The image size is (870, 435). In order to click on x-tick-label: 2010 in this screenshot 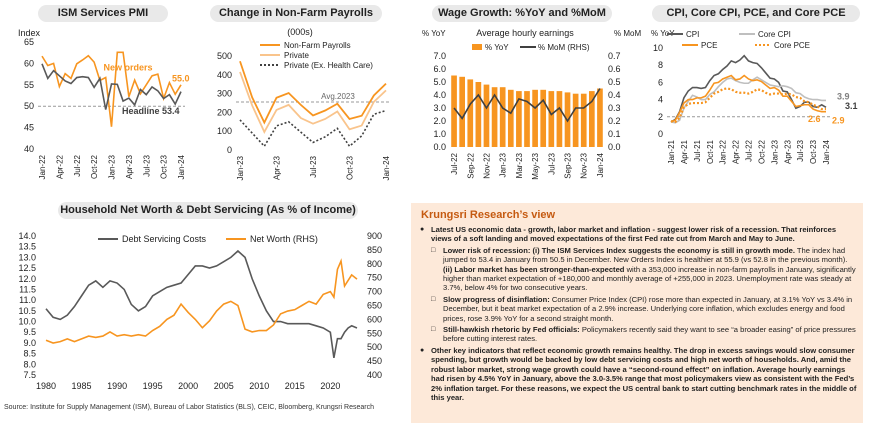, I will do `click(259, 386)`.